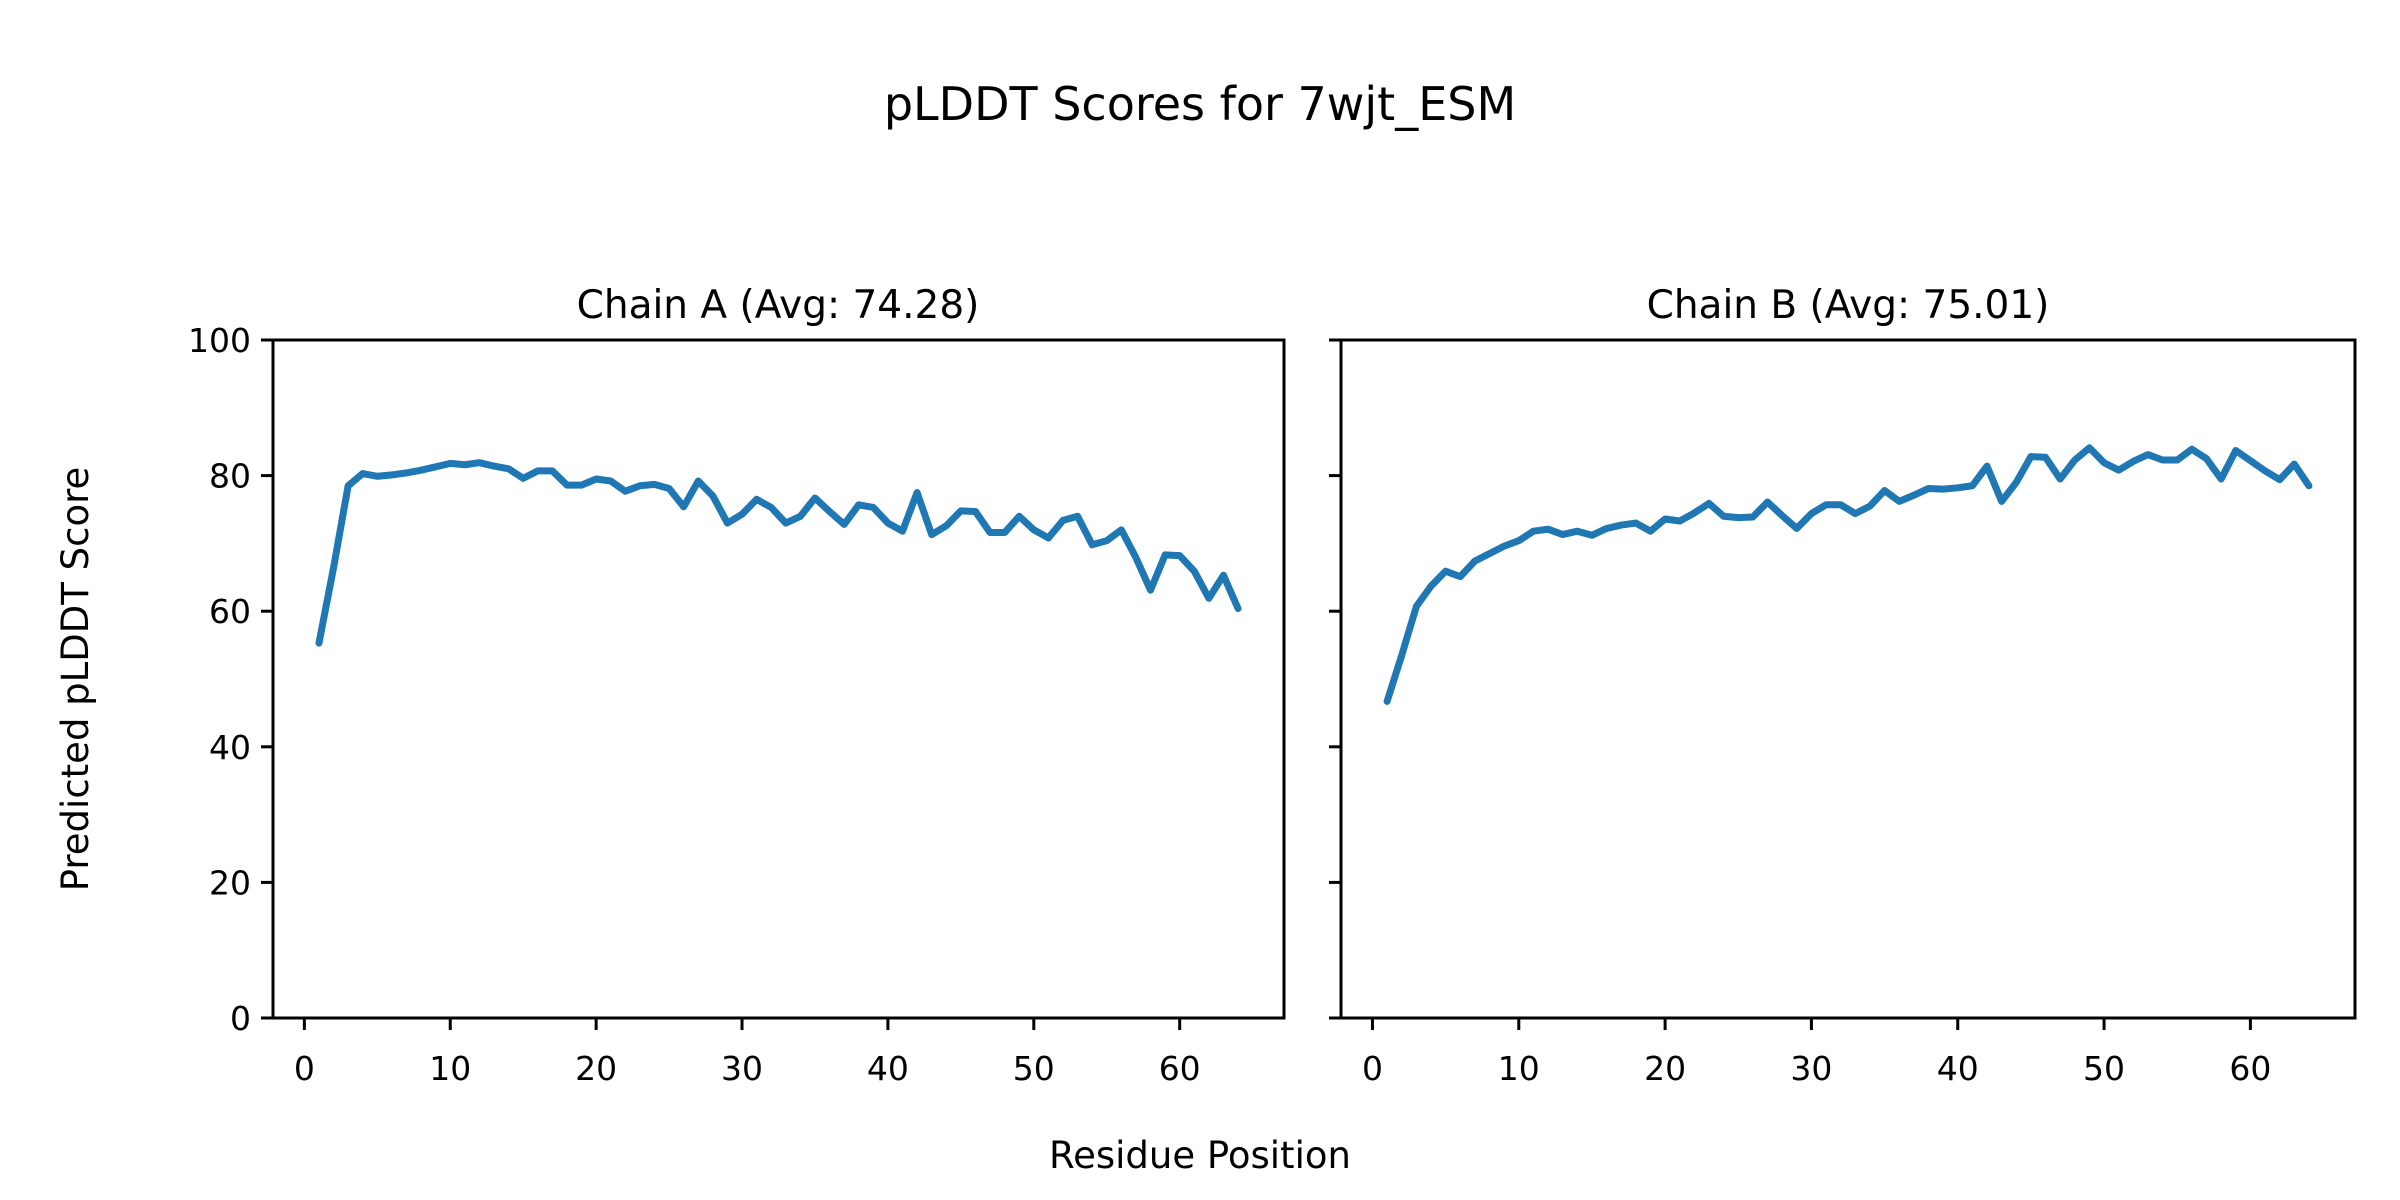 Image resolution: width=2400 pixels, height=1200 pixels. I want to click on chain-b-x-ticks: 0 10 20 30 40 50 60, so click(1816, 1053).